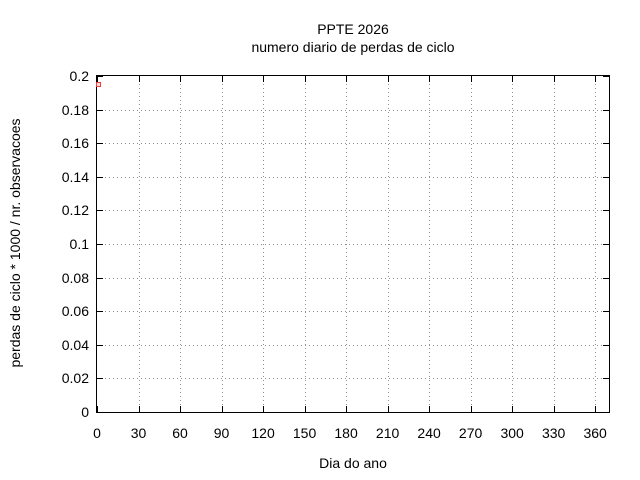  I want to click on y-tick-label: 0, so click(85, 412).